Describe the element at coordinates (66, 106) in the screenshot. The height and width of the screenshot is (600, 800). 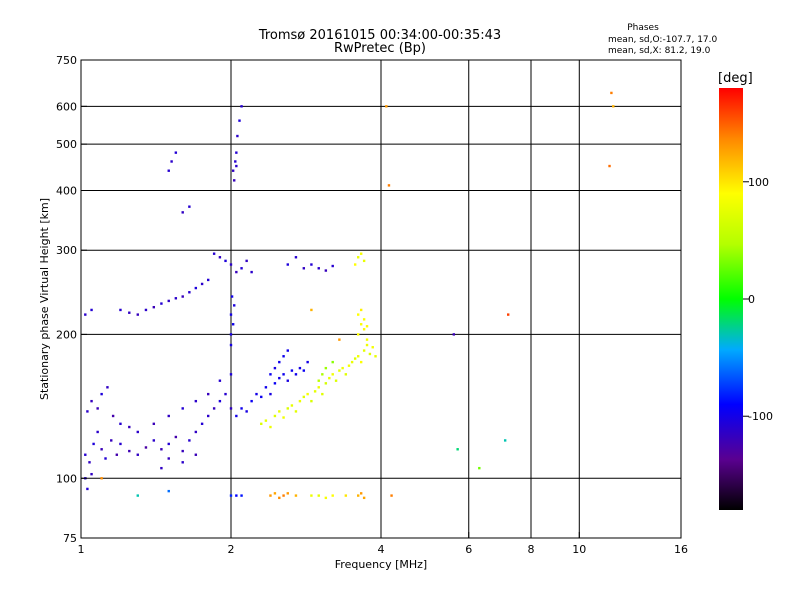
I see `y-tick-label: 600` at that location.